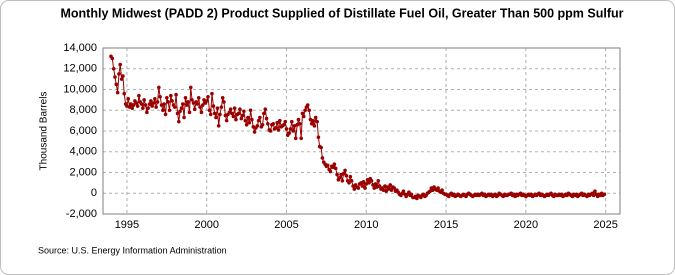 The image size is (675, 275). I want to click on y-tick-label: 8,000, so click(83, 110).